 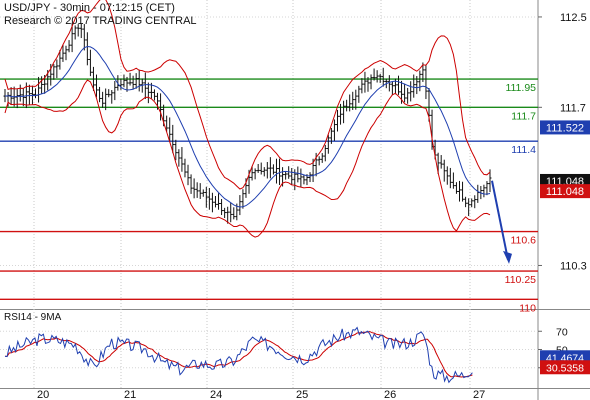 What do you see at coordinates (573, 266) in the screenshot?
I see `y-tick-label: 110.3` at bounding box center [573, 266].